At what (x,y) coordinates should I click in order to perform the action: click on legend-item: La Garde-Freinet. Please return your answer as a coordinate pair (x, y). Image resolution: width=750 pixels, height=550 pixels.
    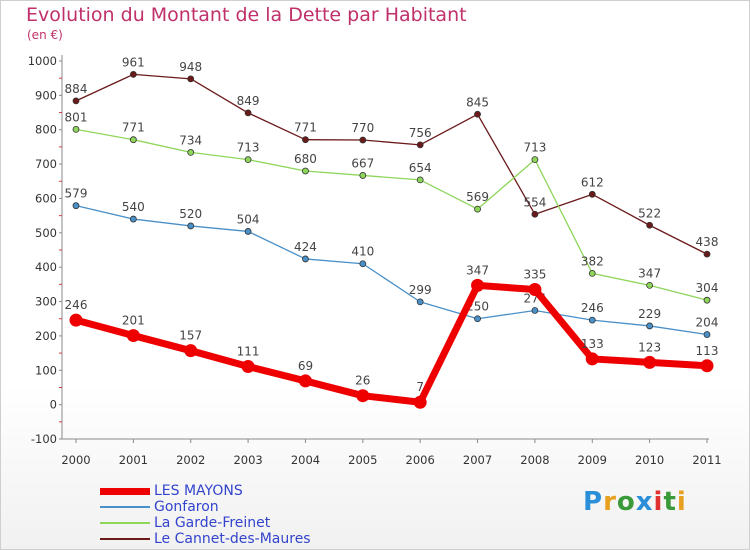
    Looking at the image, I should click on (230, 523).